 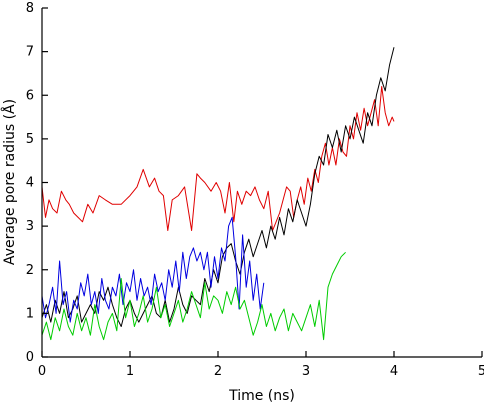 I want to click on x-axis-title: Time (ns), so click(x=261, y=396).